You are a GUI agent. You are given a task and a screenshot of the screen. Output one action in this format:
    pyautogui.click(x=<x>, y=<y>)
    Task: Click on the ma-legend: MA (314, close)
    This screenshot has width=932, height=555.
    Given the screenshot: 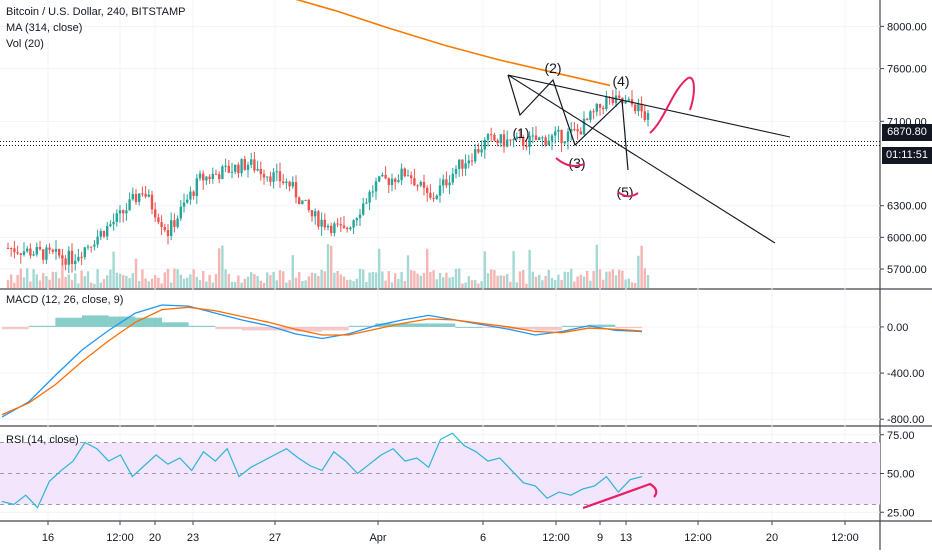 What is the action you would take?
    pyautogui.click(x=44, y=28)
    